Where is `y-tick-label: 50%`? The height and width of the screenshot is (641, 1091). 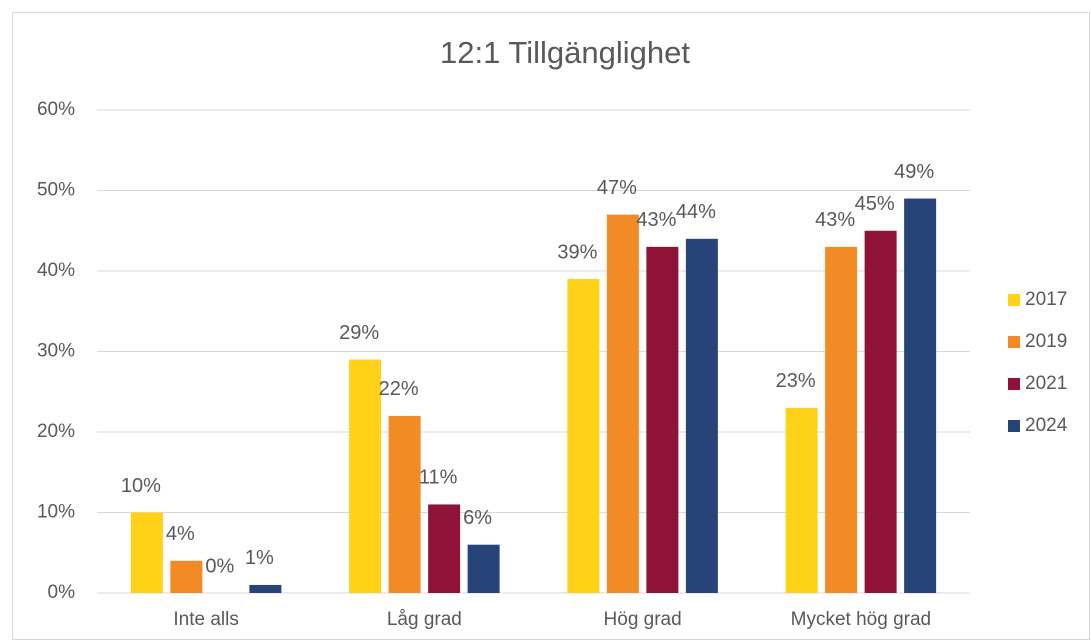
y-tick-label: 50% is located at coordinates (56, 190).